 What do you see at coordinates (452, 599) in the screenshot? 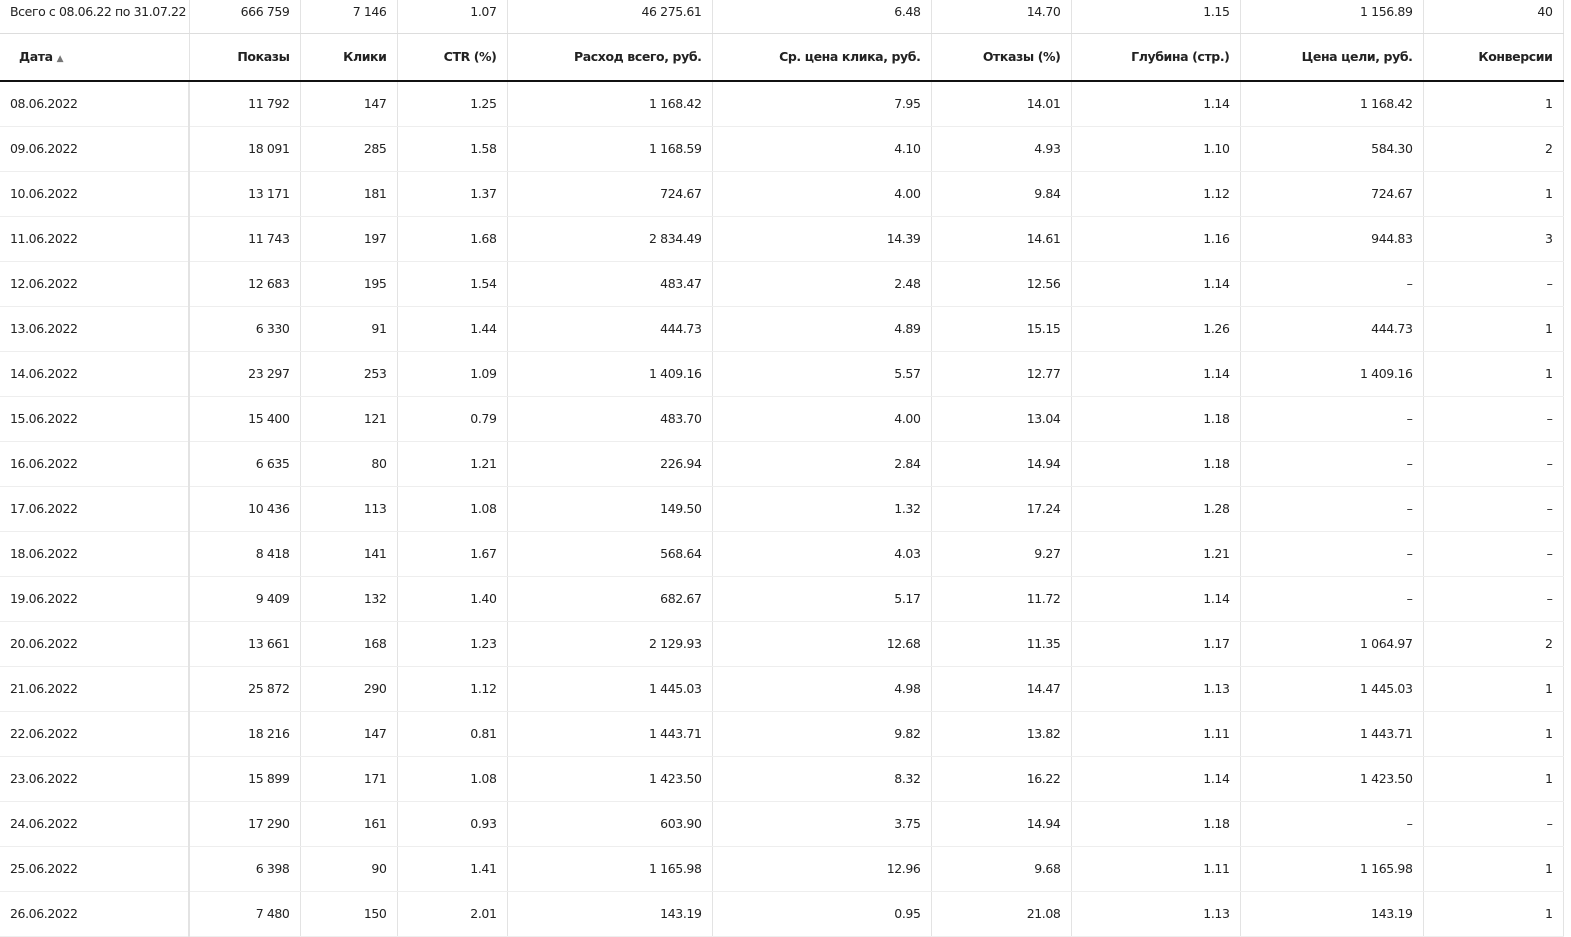
I see `cell-ctr: 1.40` at bounding box center [452, 599].